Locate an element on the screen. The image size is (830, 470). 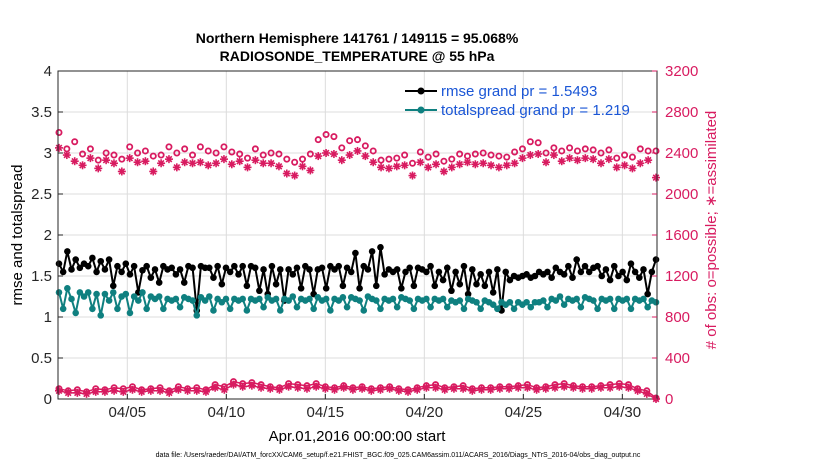
y-tick-label: 3.5 is located at coordinates (41, 112).